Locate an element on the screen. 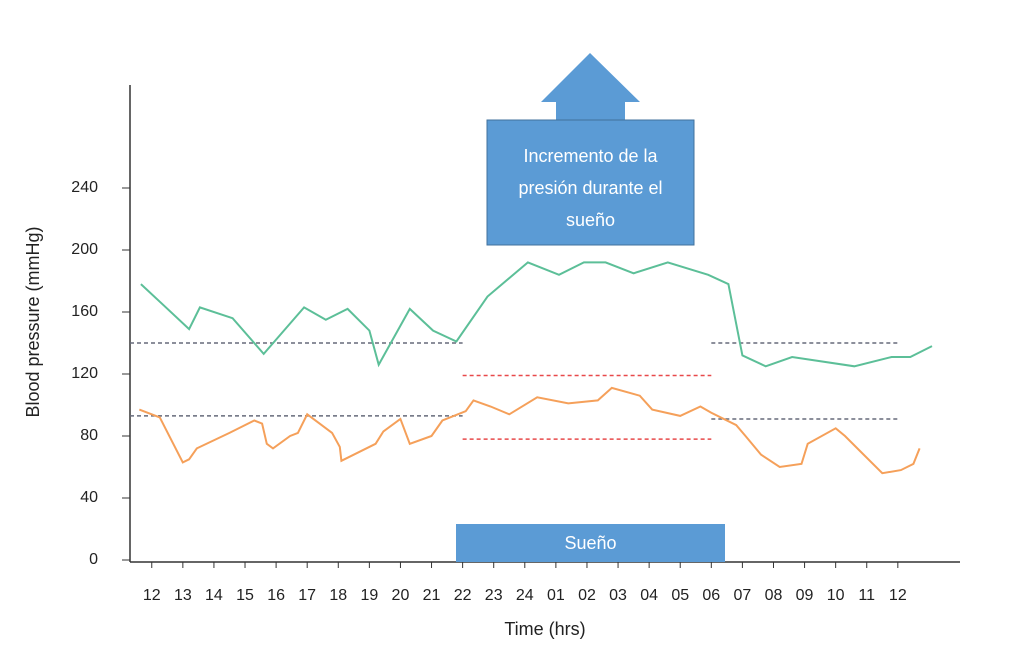  y-tick-label: 240 is located at coordinates (84, 187).